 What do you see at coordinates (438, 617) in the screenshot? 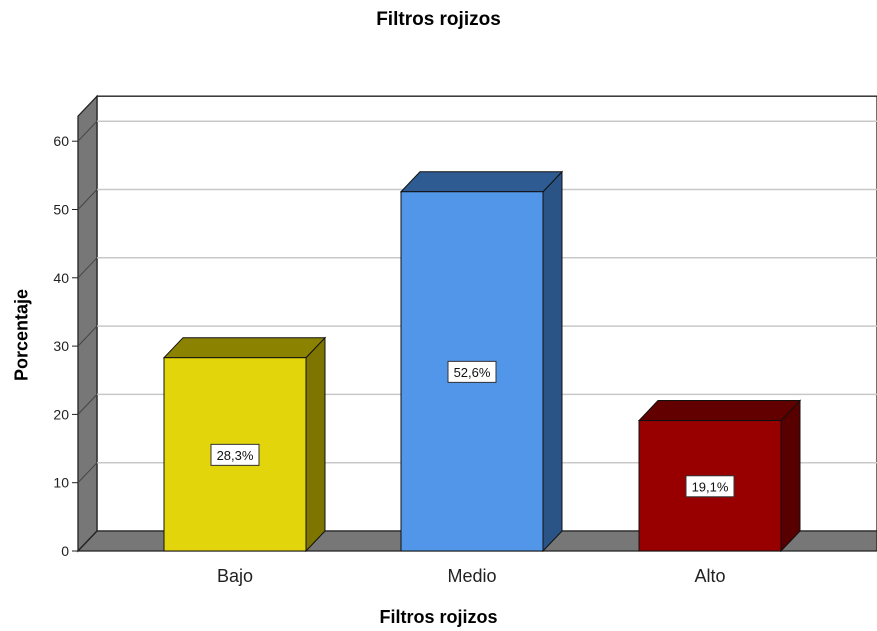
I see `x-axis-label: Filtros rojizos` at bounding box center [438, 617].